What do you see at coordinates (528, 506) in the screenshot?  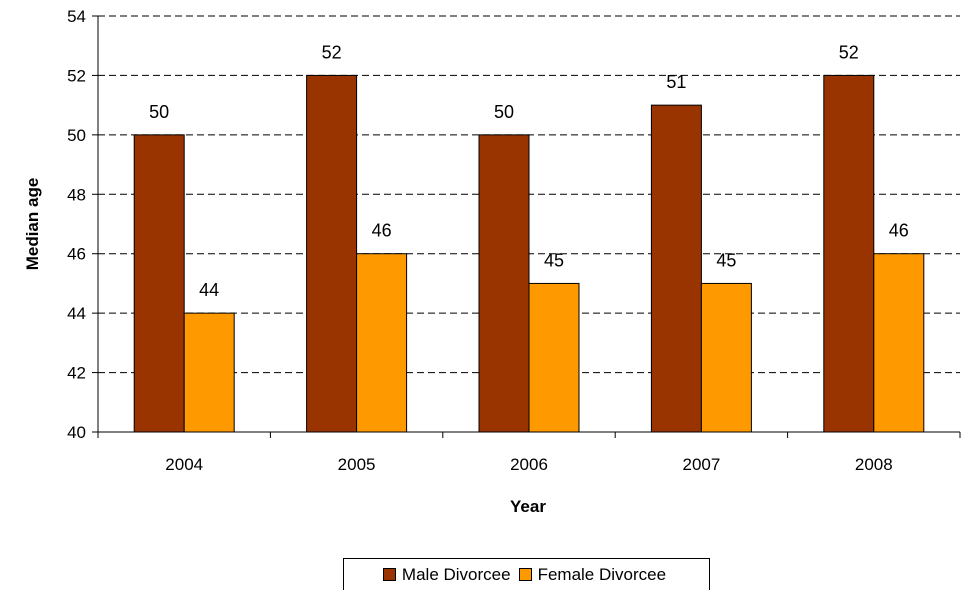 I see `x-axis-title: Year` at bounding box center [528, 506].